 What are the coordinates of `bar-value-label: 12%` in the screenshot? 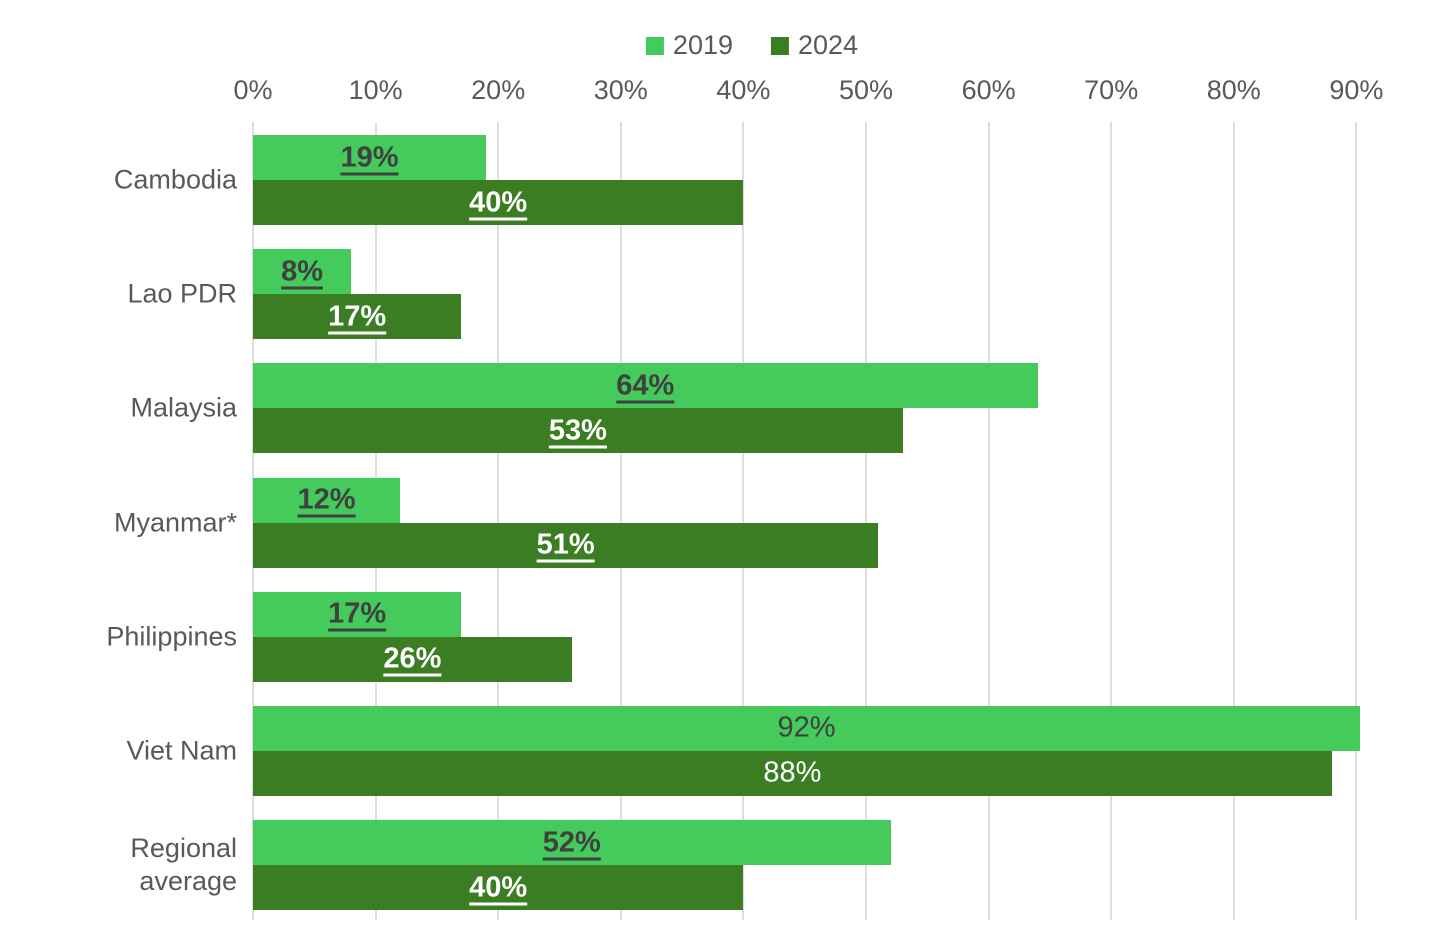 It's located at (326, 499).